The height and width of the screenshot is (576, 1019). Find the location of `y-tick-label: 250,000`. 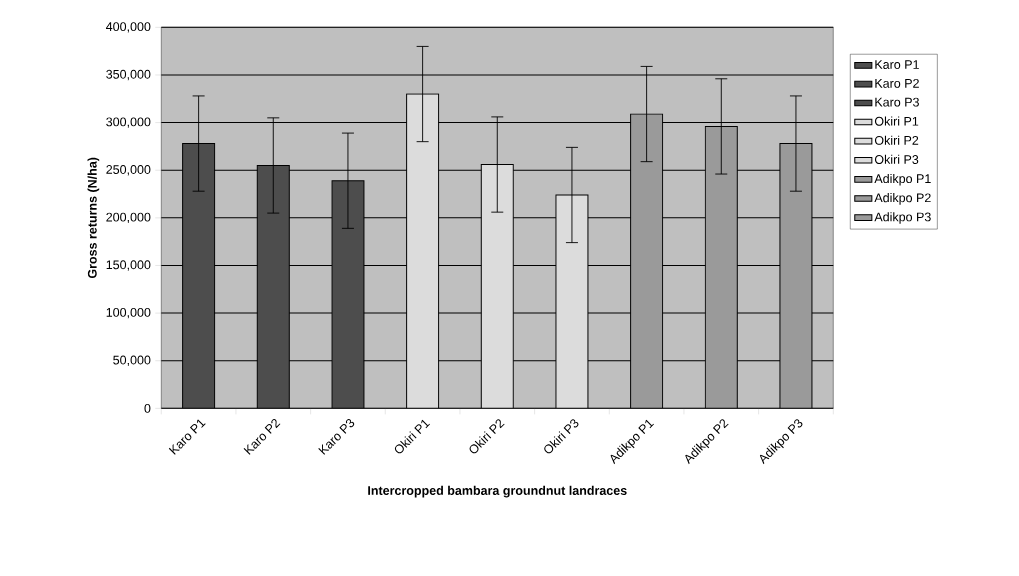

y-tick-label: 250,000 is located at coordinates (128, 170).